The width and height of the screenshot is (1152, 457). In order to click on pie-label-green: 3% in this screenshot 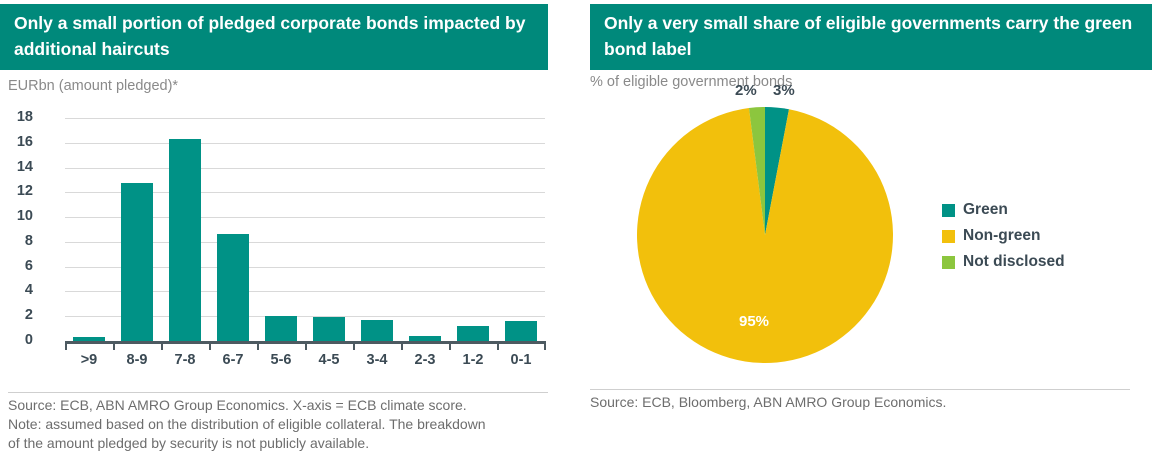, I will do `click(784, 90)`.